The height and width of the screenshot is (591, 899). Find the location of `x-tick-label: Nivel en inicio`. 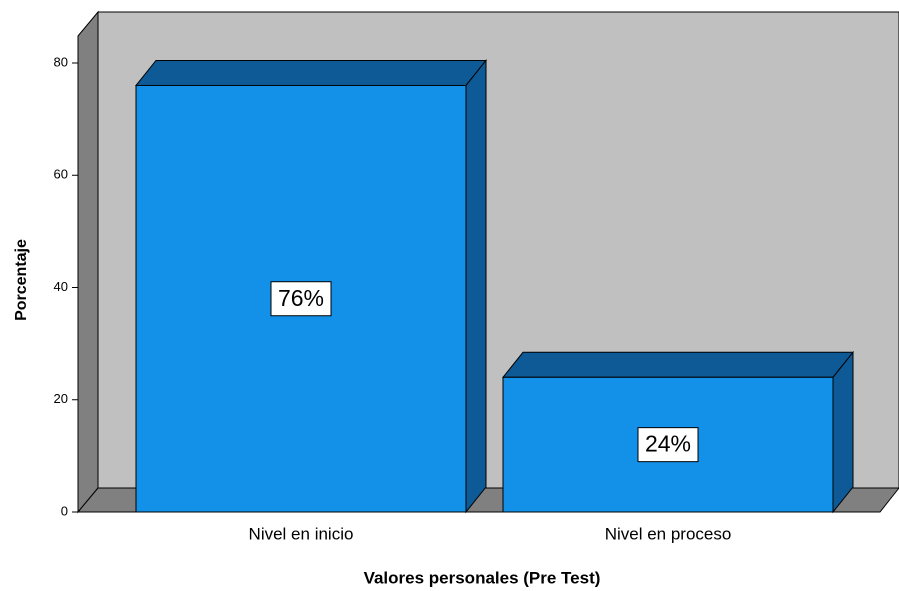

x-tick-label: Nivel en inicio is located at coordinates (301, 533).